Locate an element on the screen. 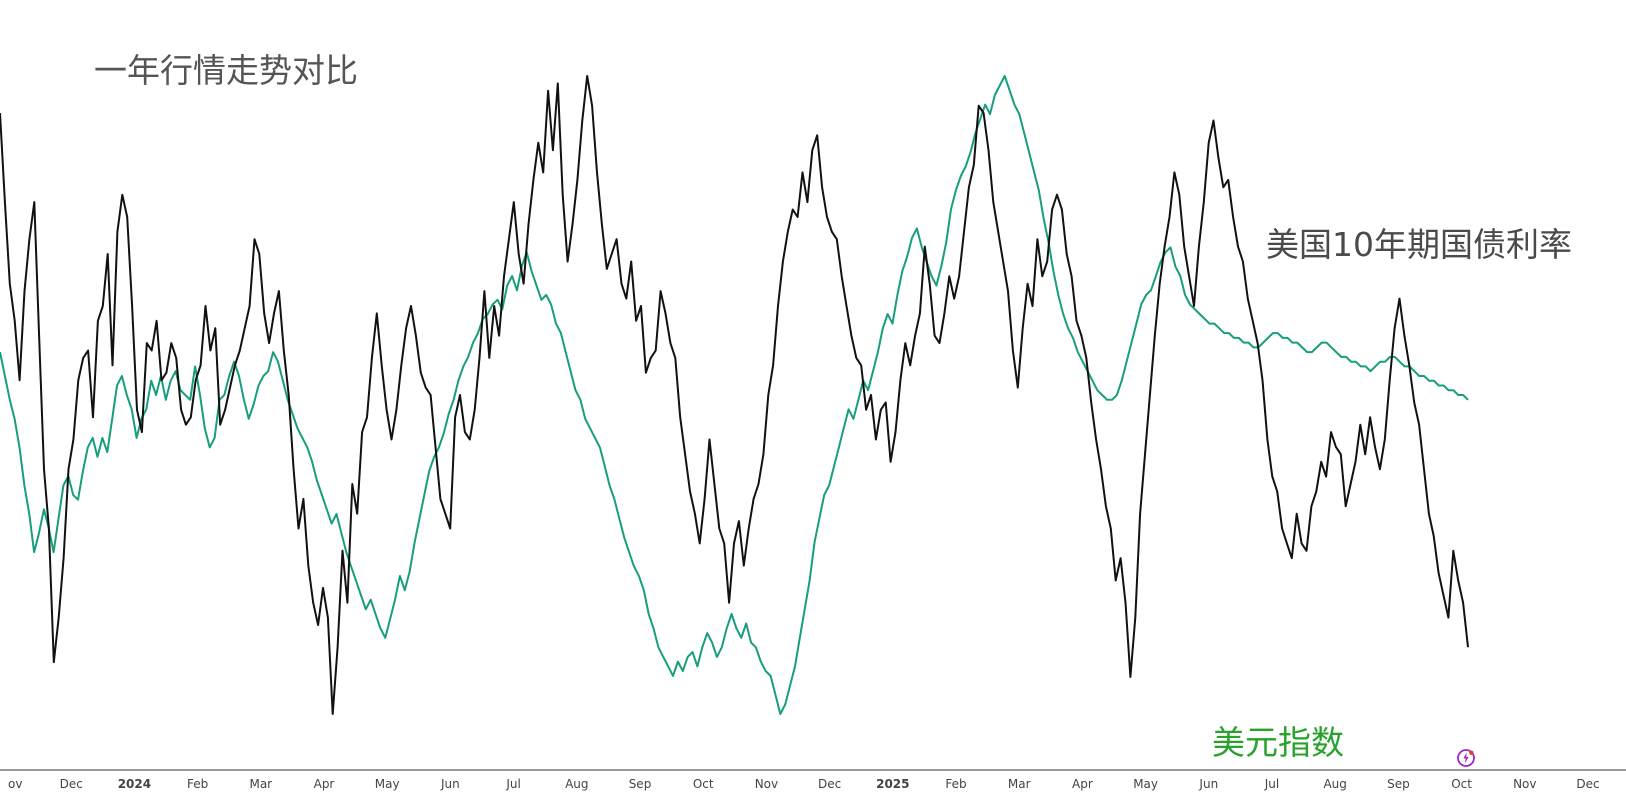 The image size is (1626, 797). x-tick-label: 2024 is located at coordinates (134, 784).